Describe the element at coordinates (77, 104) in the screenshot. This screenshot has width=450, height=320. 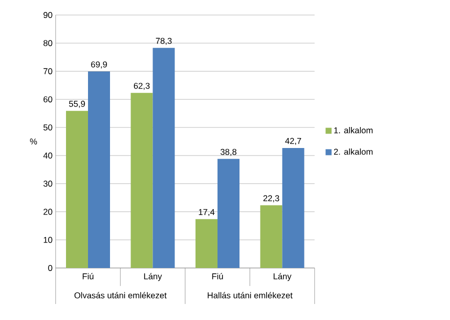
I see `data-label: 55,9` at that location.